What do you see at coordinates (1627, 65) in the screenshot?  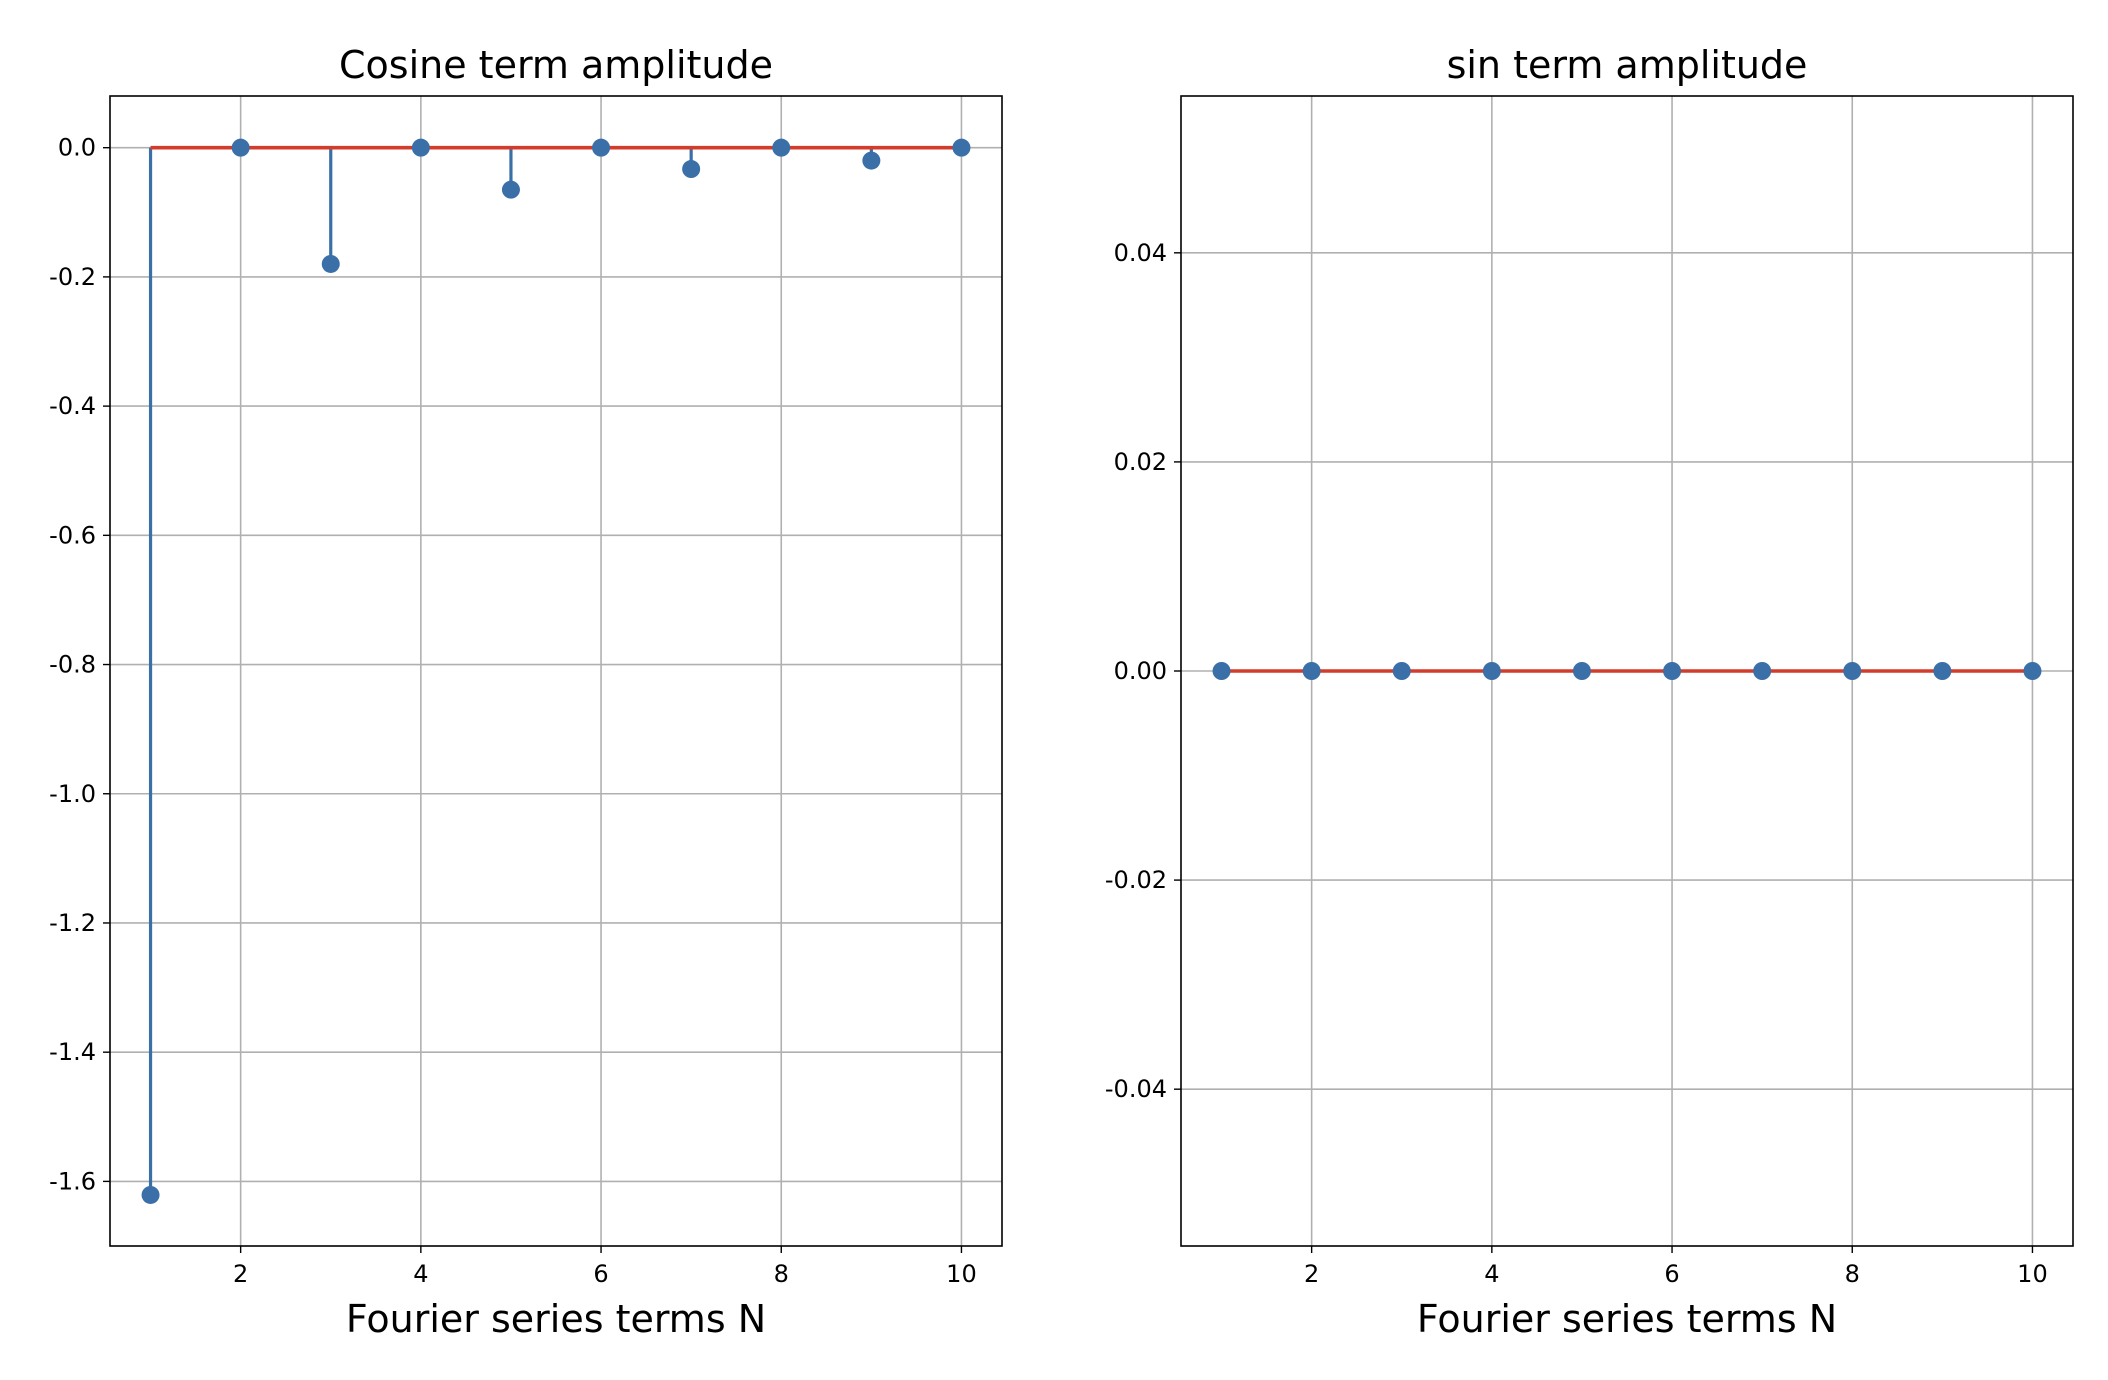 I see `chart-title: sin term amplitude` at bounding box center [1627, 65].